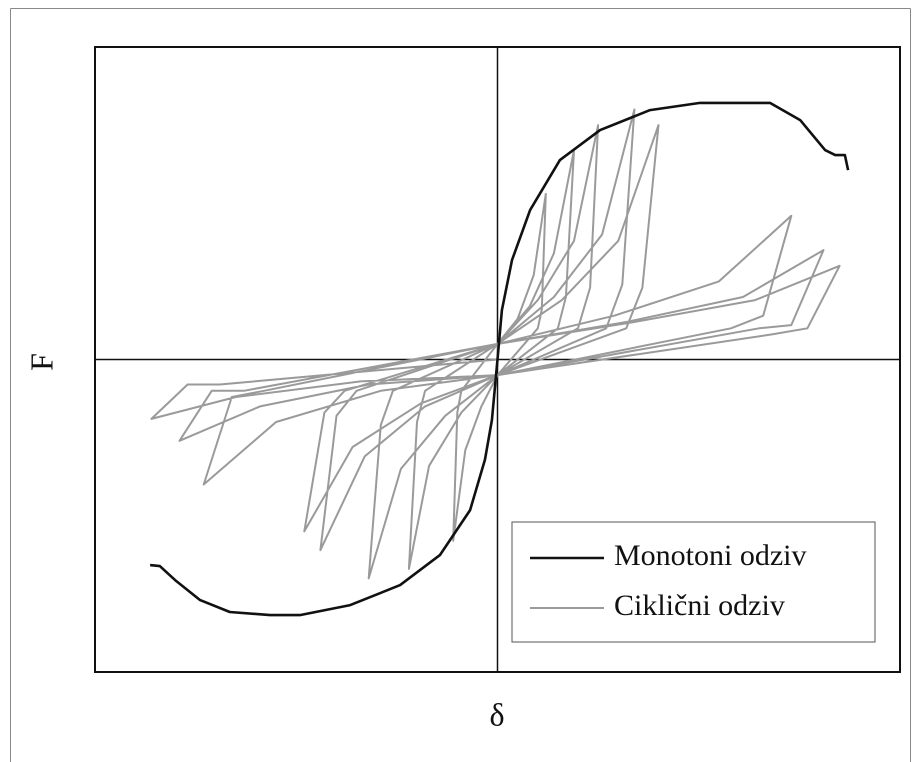 The image size is (920, 762). What do you see at coordinates (710, 555) in the screenshot?
I see `legend-label: Monotoni odziv` at bounding box center [710, 555].